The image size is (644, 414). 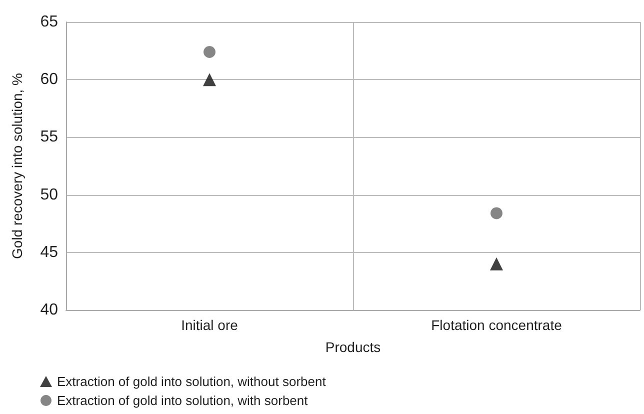 What do you see at coordinates (49, 195) in the screenshot?
I see `y-tick-label: 50` at bounding box center [49, 195].